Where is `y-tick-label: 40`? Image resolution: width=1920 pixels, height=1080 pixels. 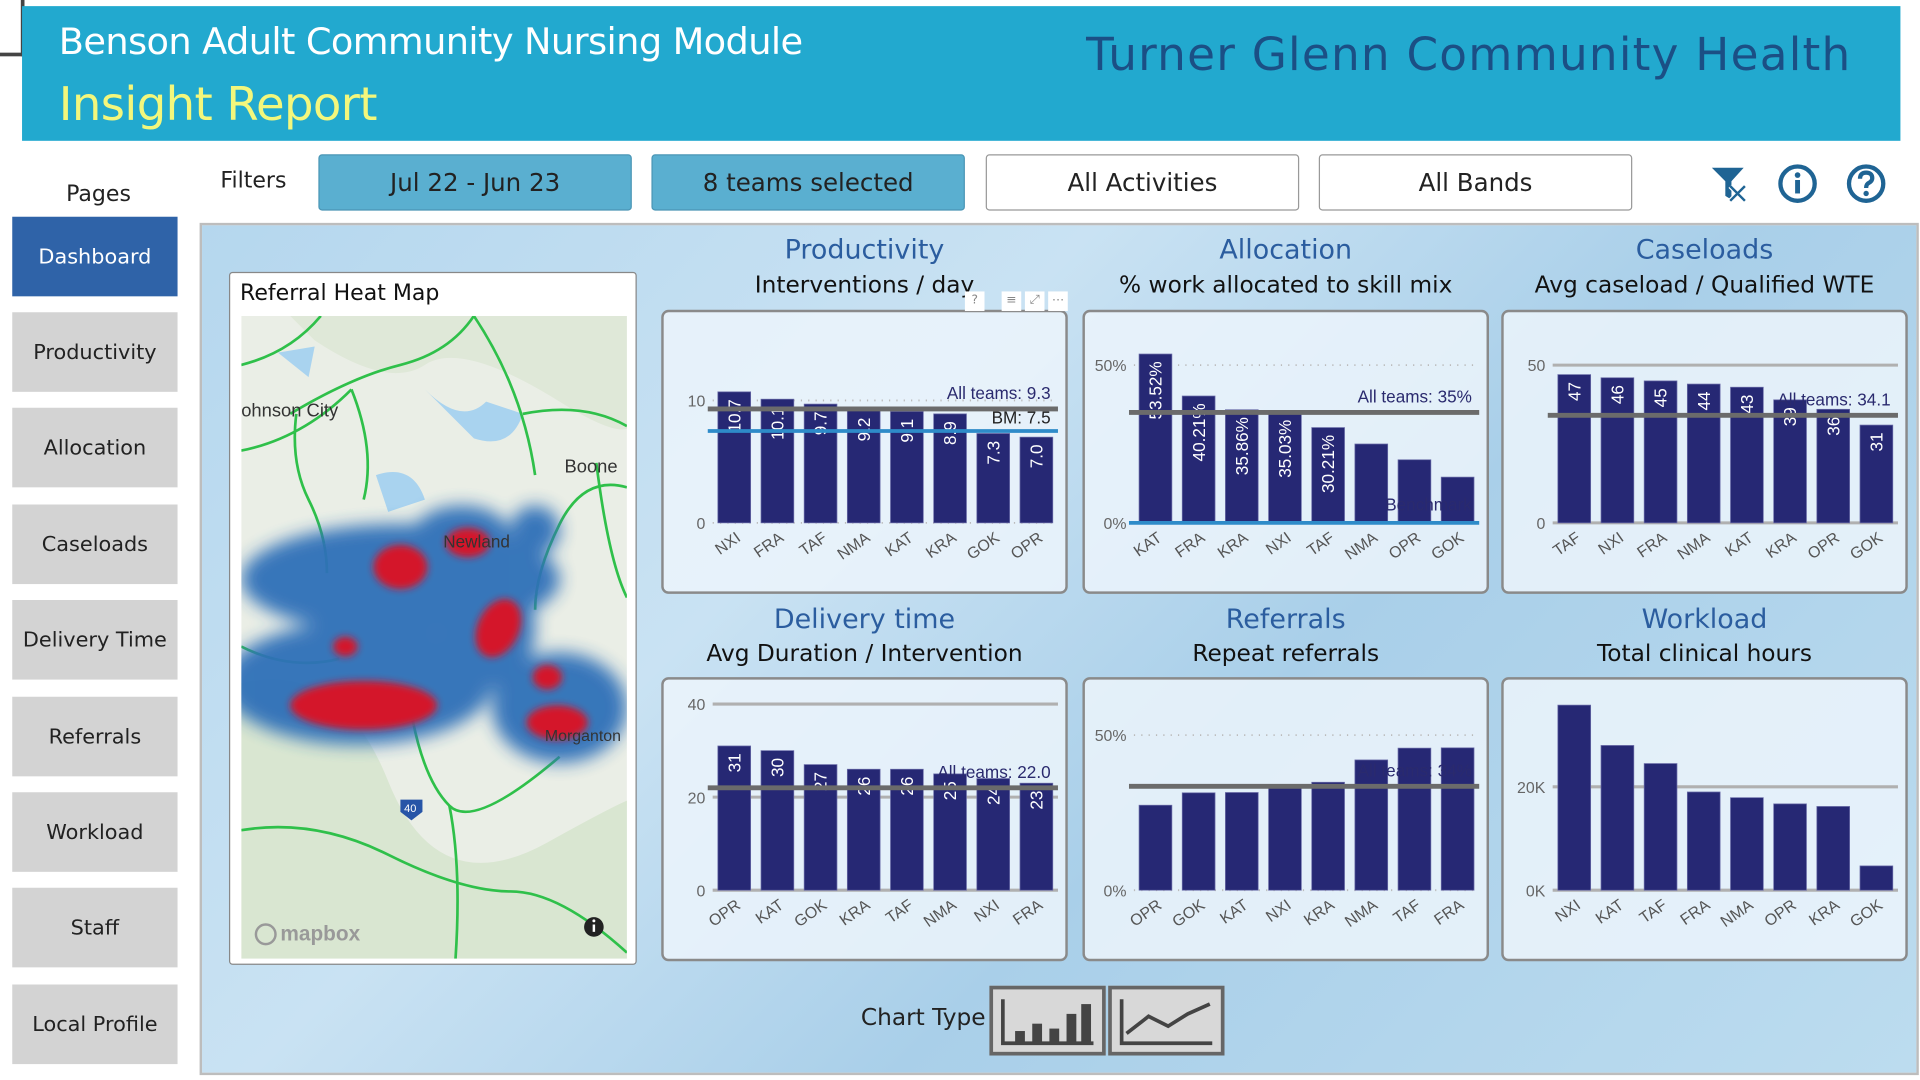
y-tick-label: 40 is located at coordinates (697, 705).